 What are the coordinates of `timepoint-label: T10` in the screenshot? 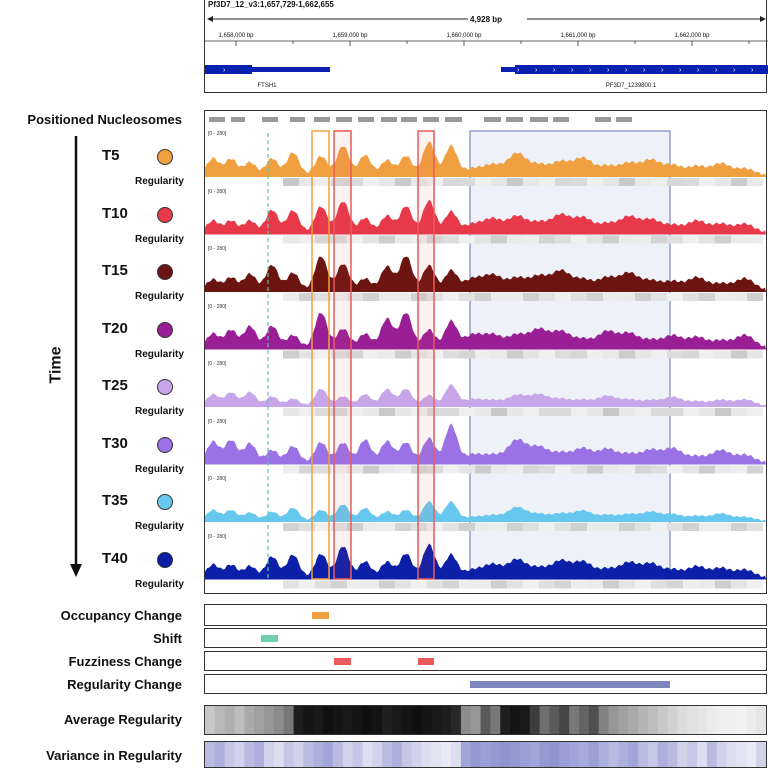 It's located at (115, 213).